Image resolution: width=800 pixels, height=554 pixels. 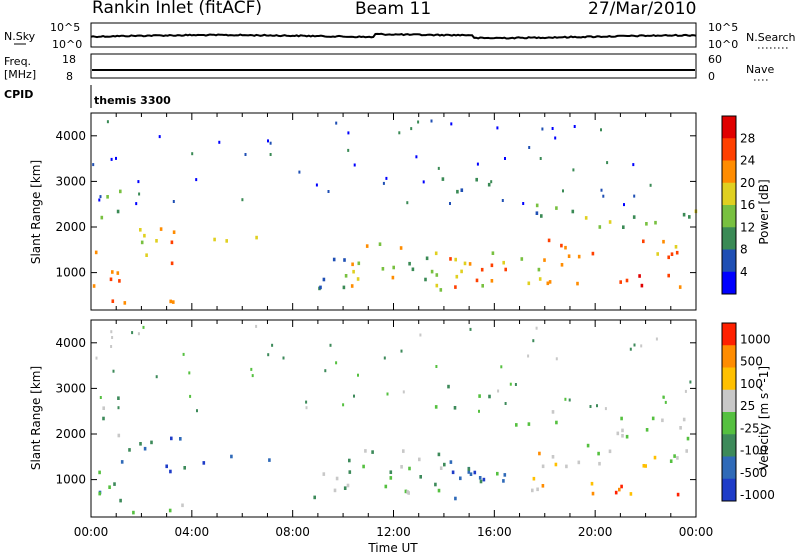 I want to click on cpid-program: themis 3300, so click(x=132, y=100).